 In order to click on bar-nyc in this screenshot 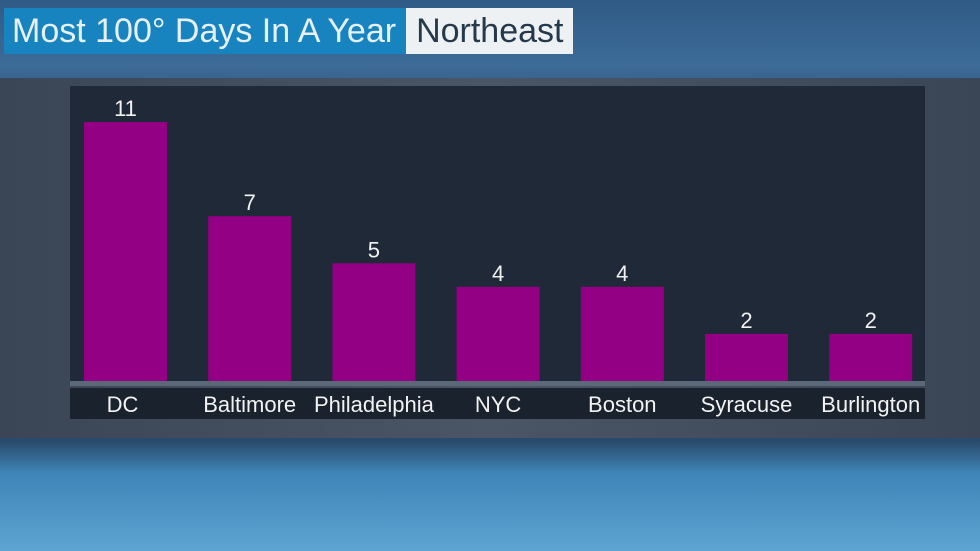, I will do `click(498, 333)`.